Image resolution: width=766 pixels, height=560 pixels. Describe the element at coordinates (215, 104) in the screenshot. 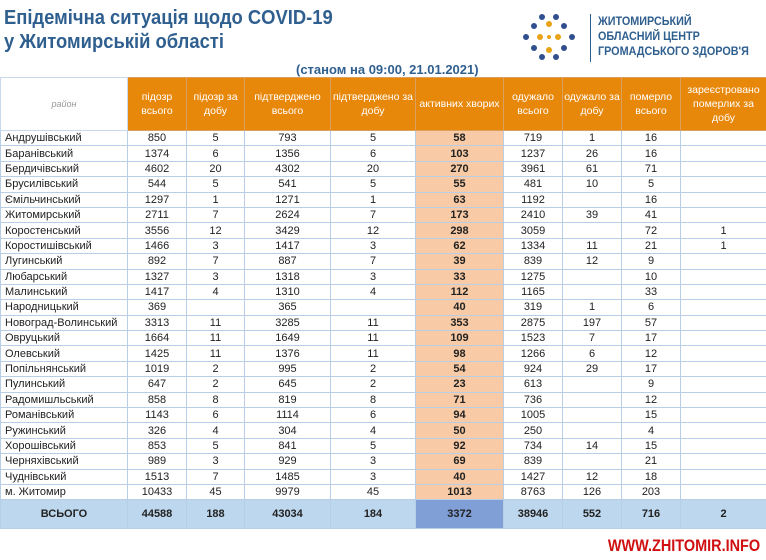

I see `column-header: підозр за добу` at that location.